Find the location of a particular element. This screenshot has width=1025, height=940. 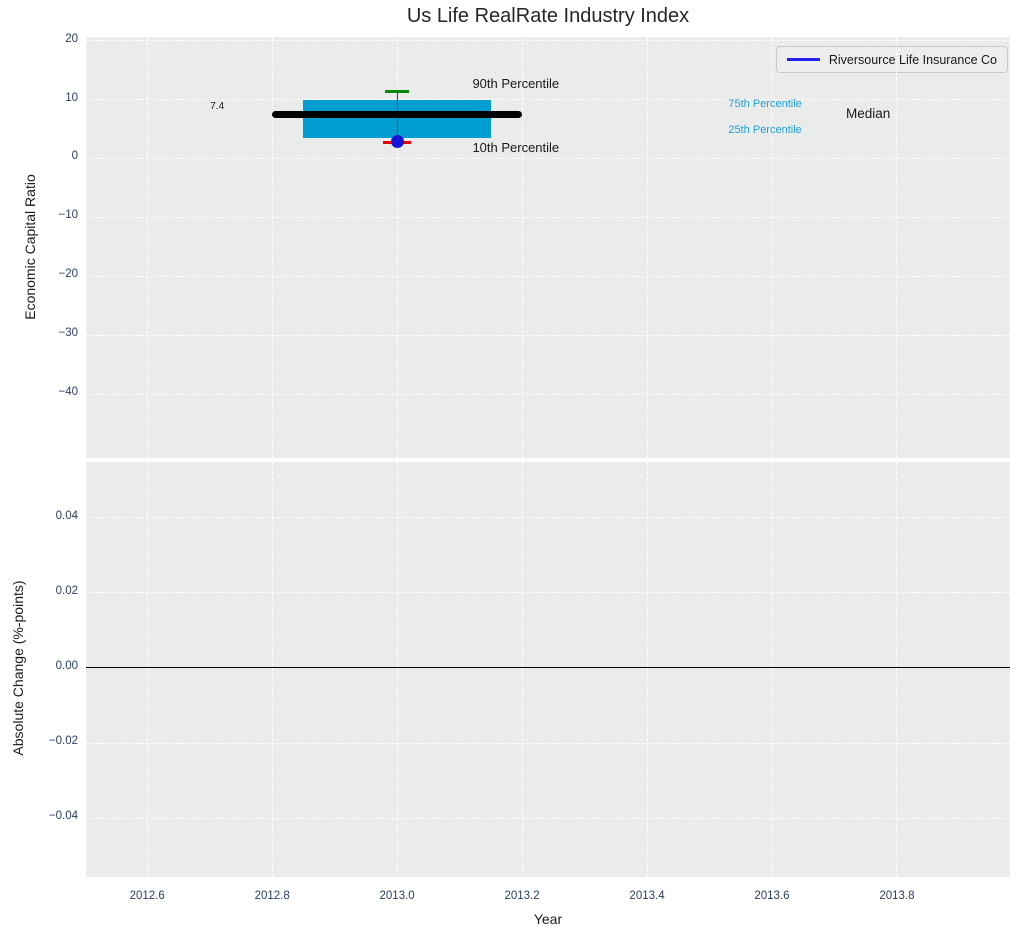

y-tick-label: 0 is located at coordinates (74, 156).